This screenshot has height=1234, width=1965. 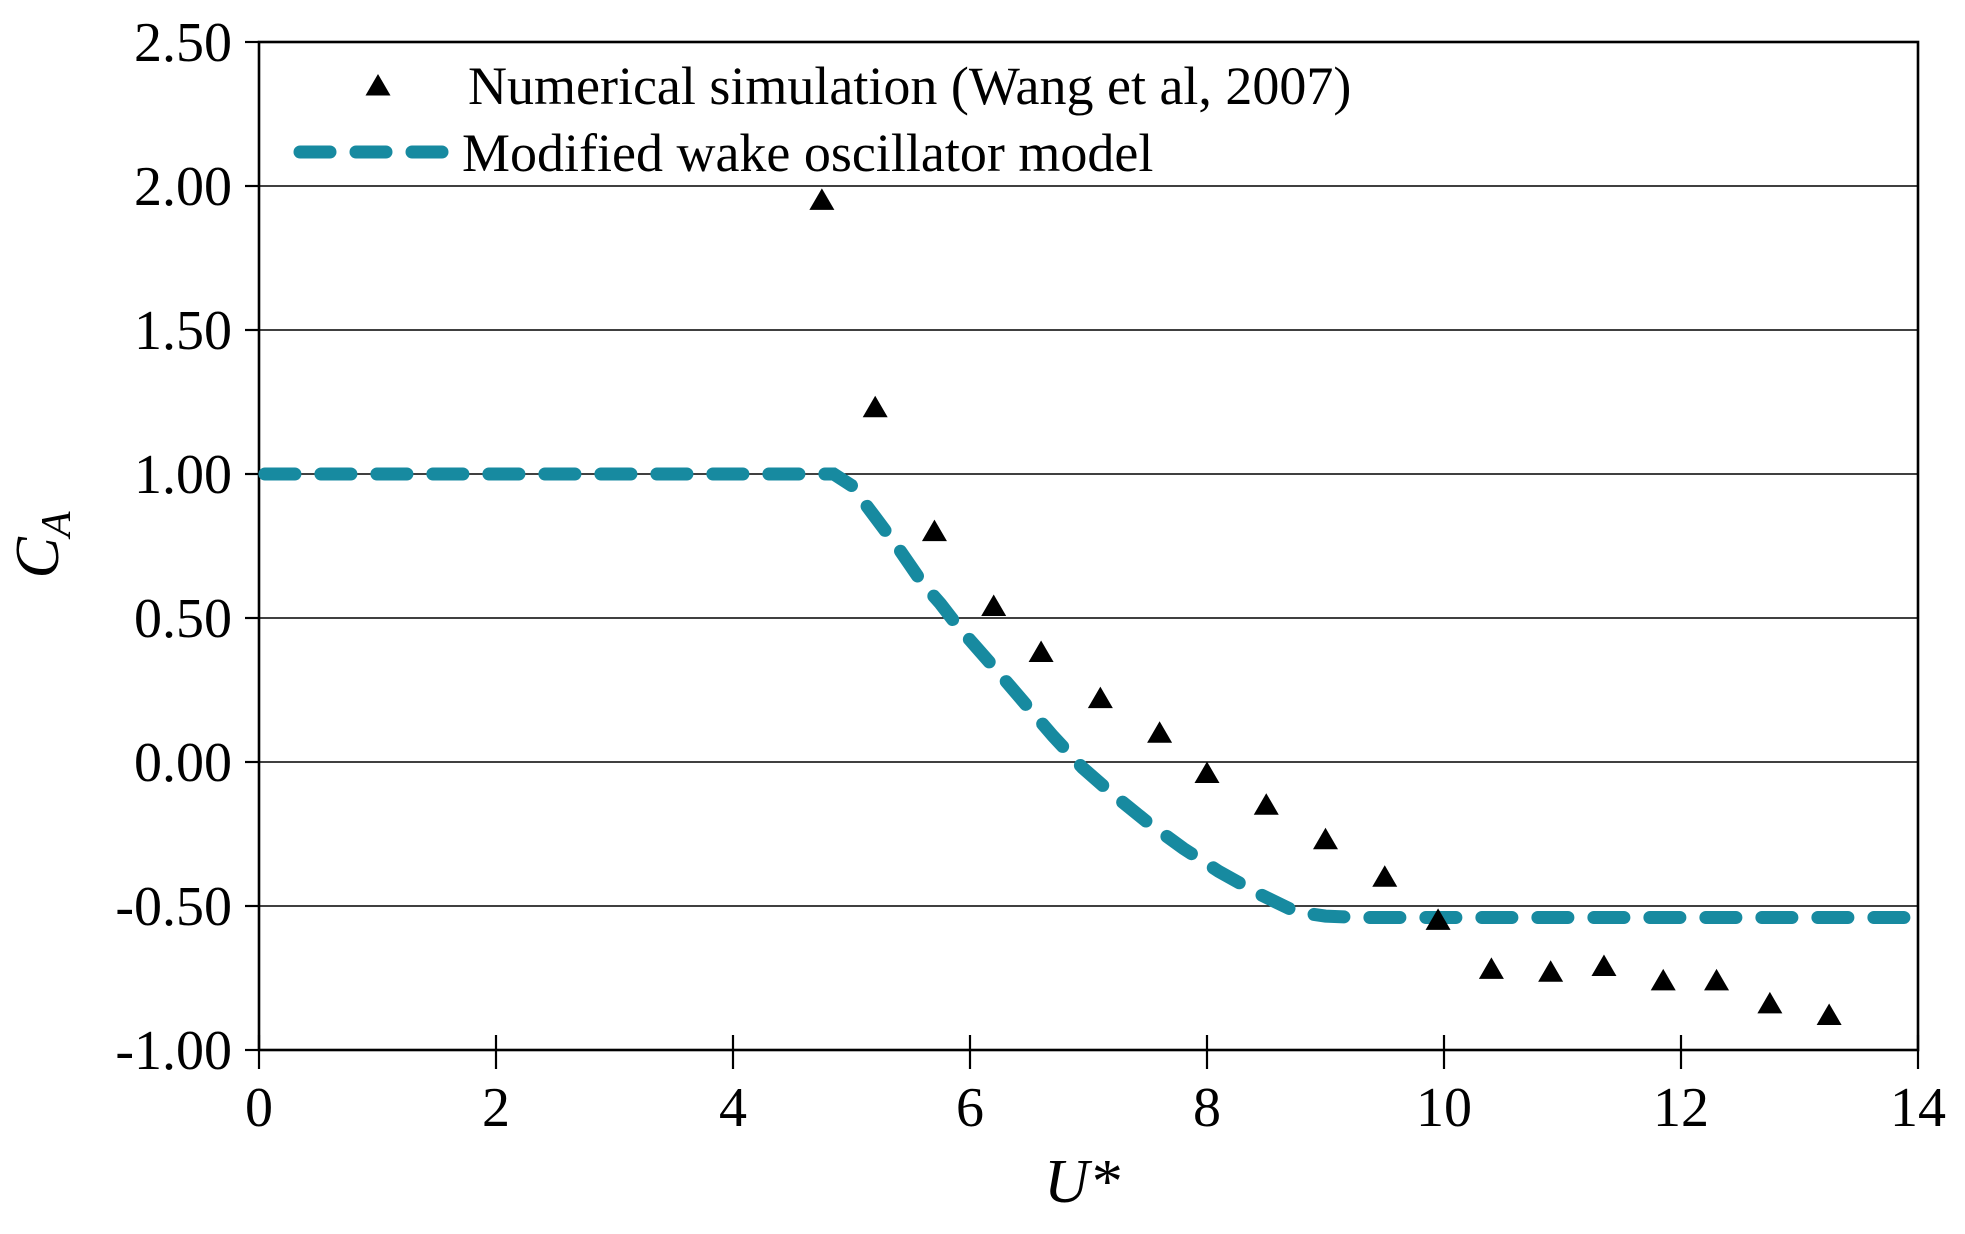 What do you see at coordinates (1444, 1108) in the screenshot?
I see `x-tick-label: 10` at bounding box center [1444, 1108].